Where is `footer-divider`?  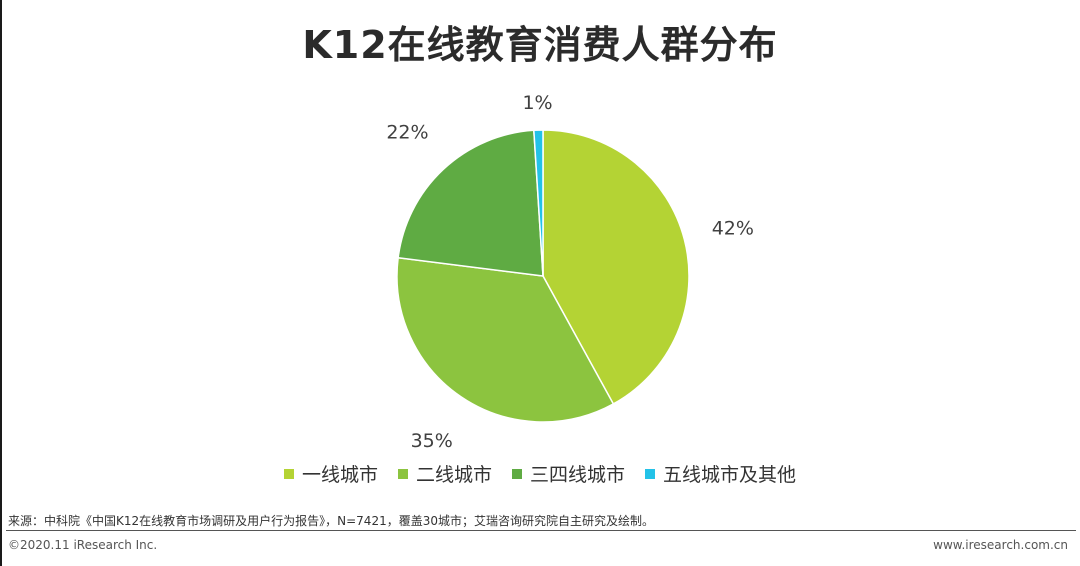 footer-divider is located at coordinates (541, 530).